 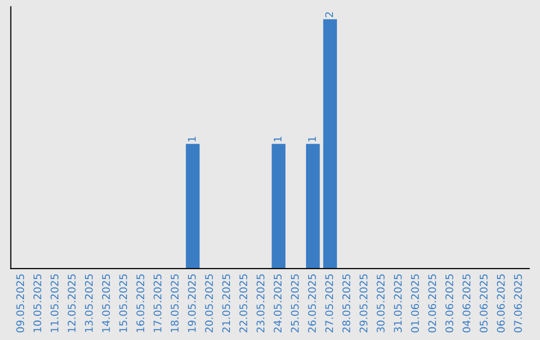 I want to click on x-tick-label: 10.05.2025, so click(x=37, y=303).